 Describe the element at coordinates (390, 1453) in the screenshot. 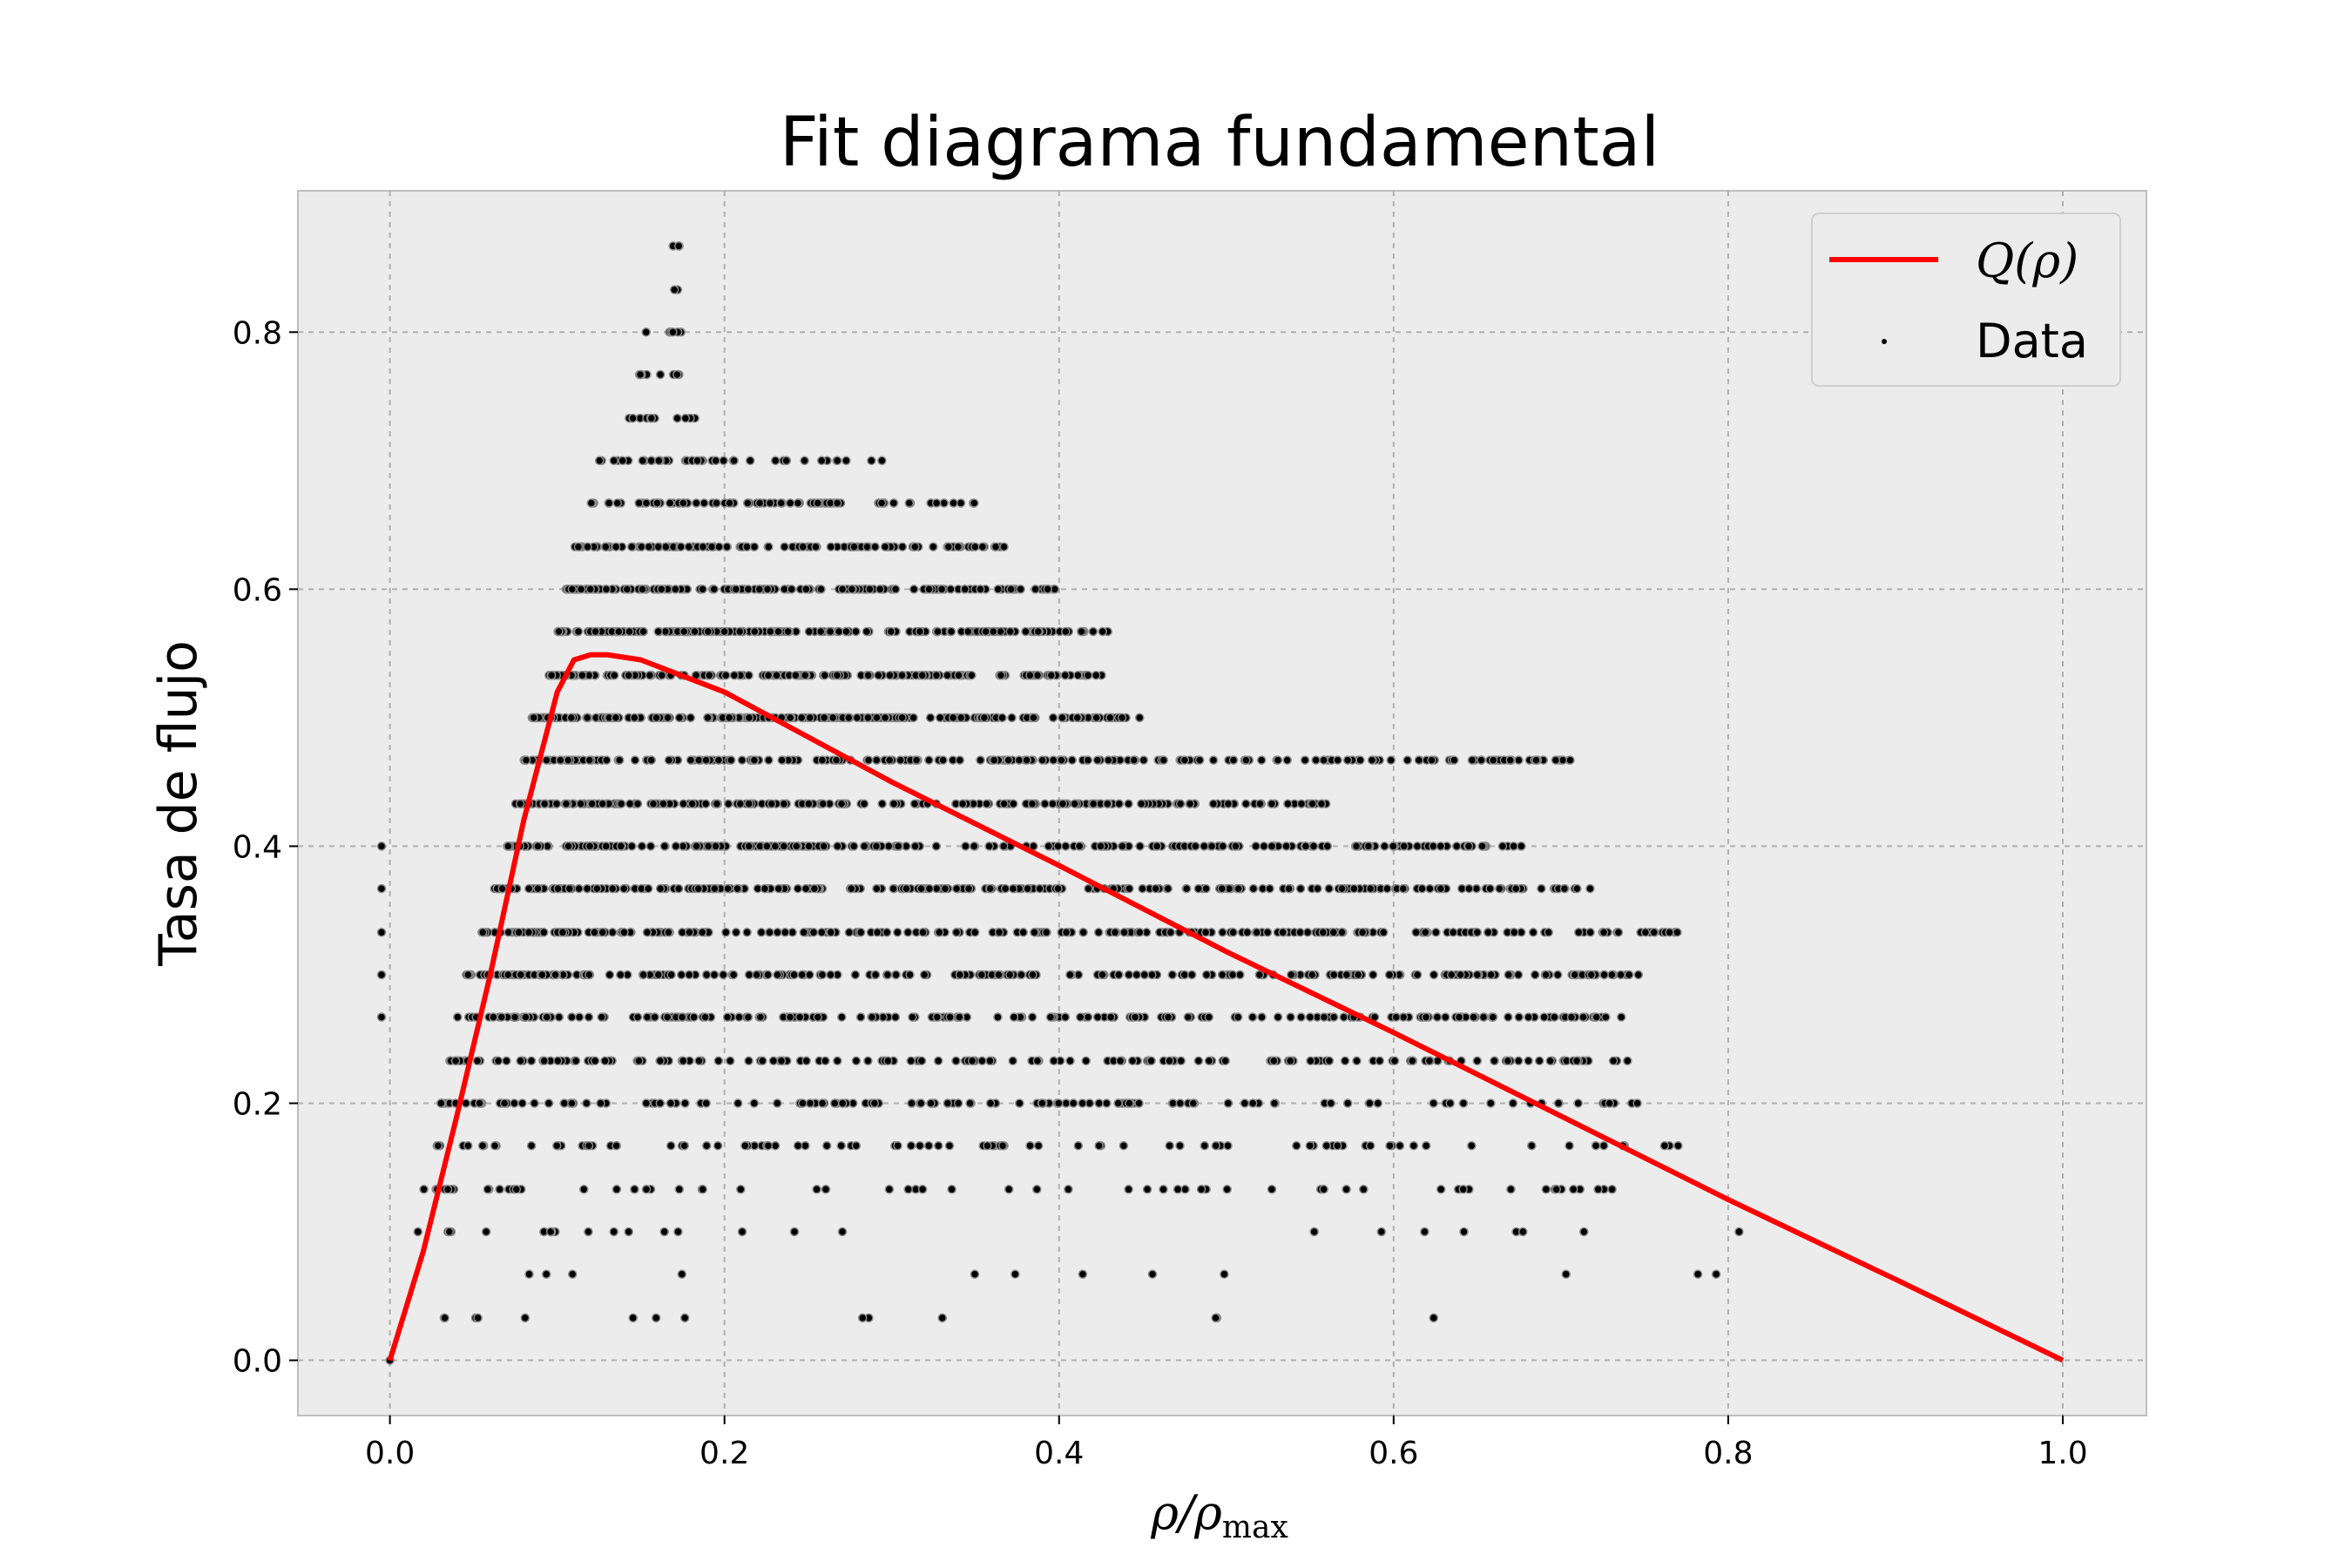

I see `x-tick-label: 0.0` at that location.